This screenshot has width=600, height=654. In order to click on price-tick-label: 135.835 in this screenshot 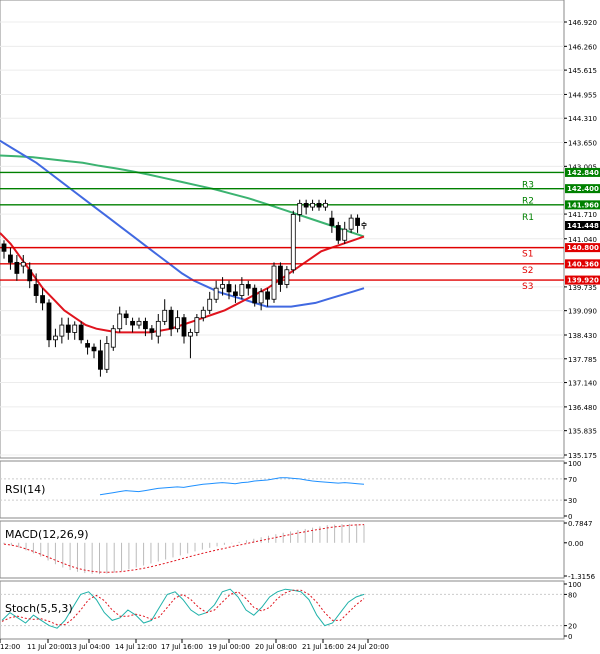, I will do `click(582, 432)`.